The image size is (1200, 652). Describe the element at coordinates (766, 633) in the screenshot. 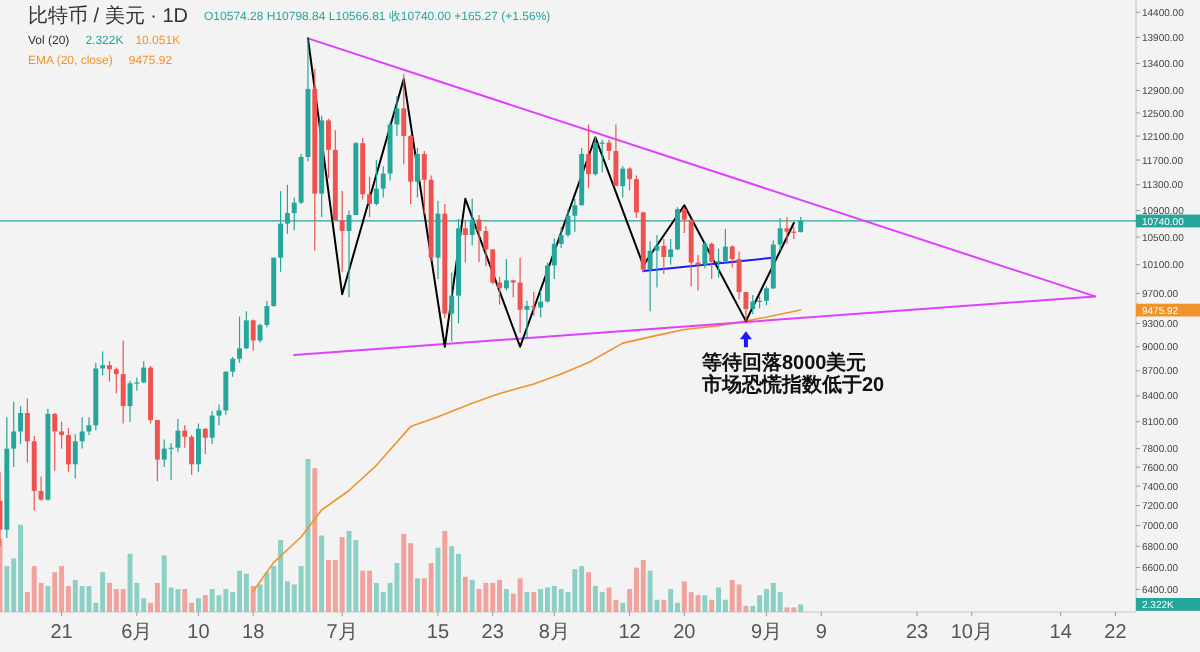

I see `x-tick-label: 9月` at that location.